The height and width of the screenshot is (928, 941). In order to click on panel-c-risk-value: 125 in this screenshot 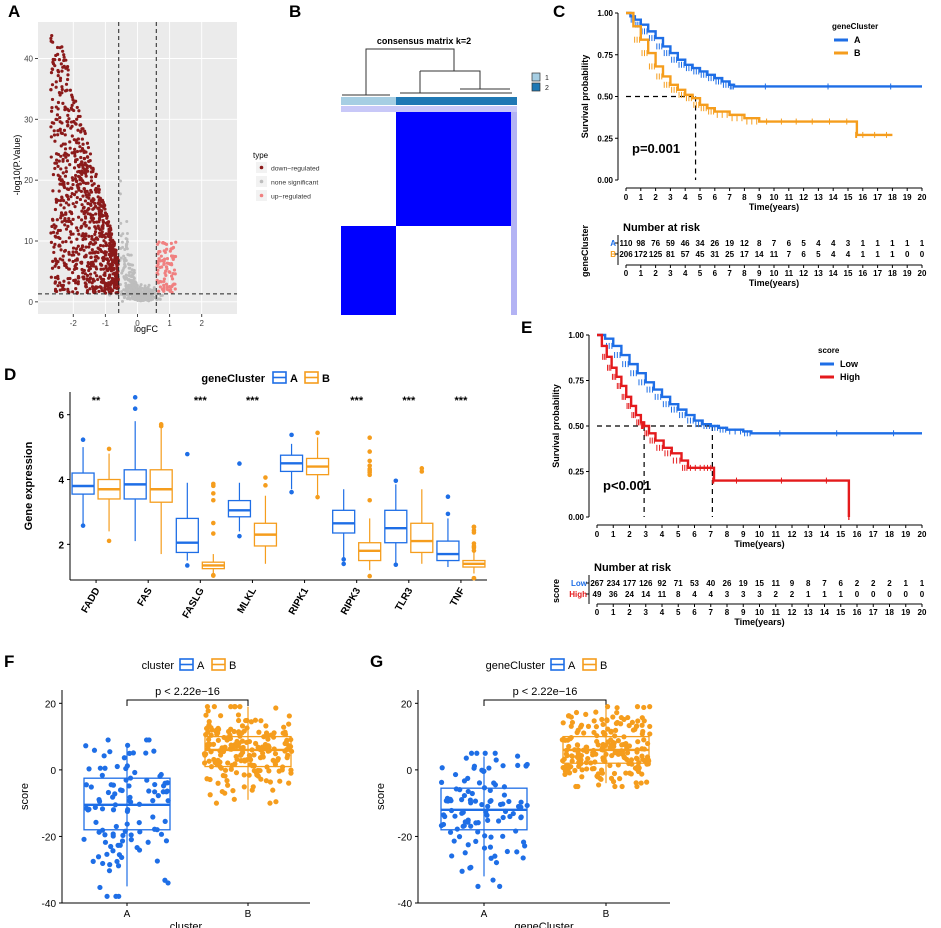, I will do `click(656, 254)`.